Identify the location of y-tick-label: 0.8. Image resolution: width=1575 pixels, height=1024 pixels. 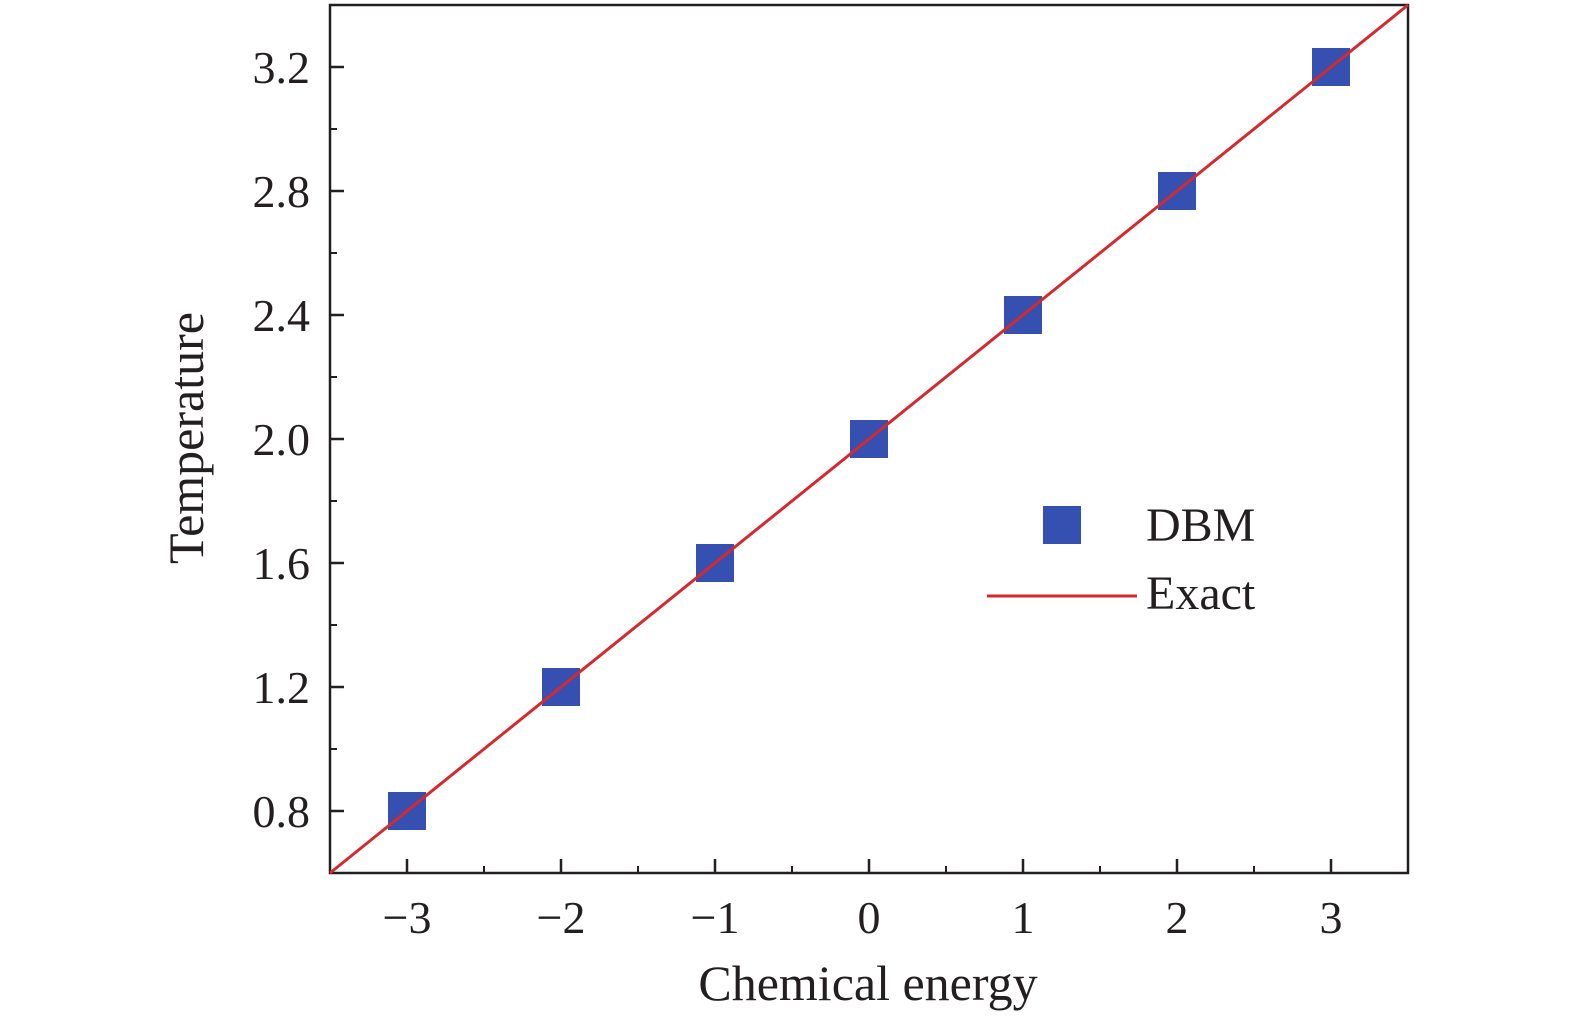
(282, 811).